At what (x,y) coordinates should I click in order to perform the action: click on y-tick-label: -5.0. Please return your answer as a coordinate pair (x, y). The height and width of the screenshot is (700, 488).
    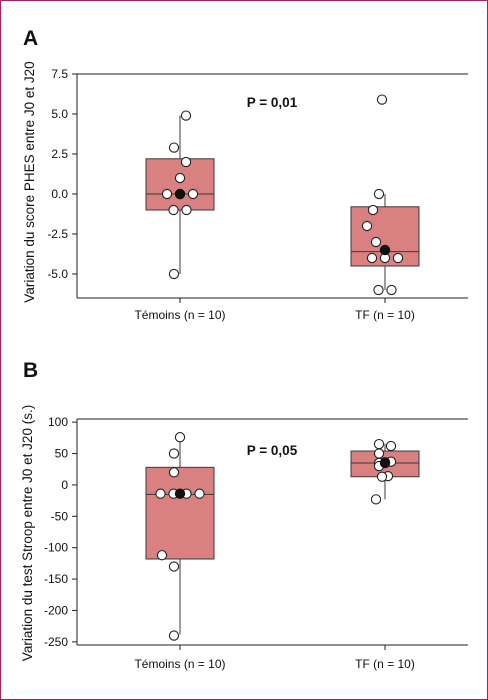
    Looking at the image, I should click on (57, 274).